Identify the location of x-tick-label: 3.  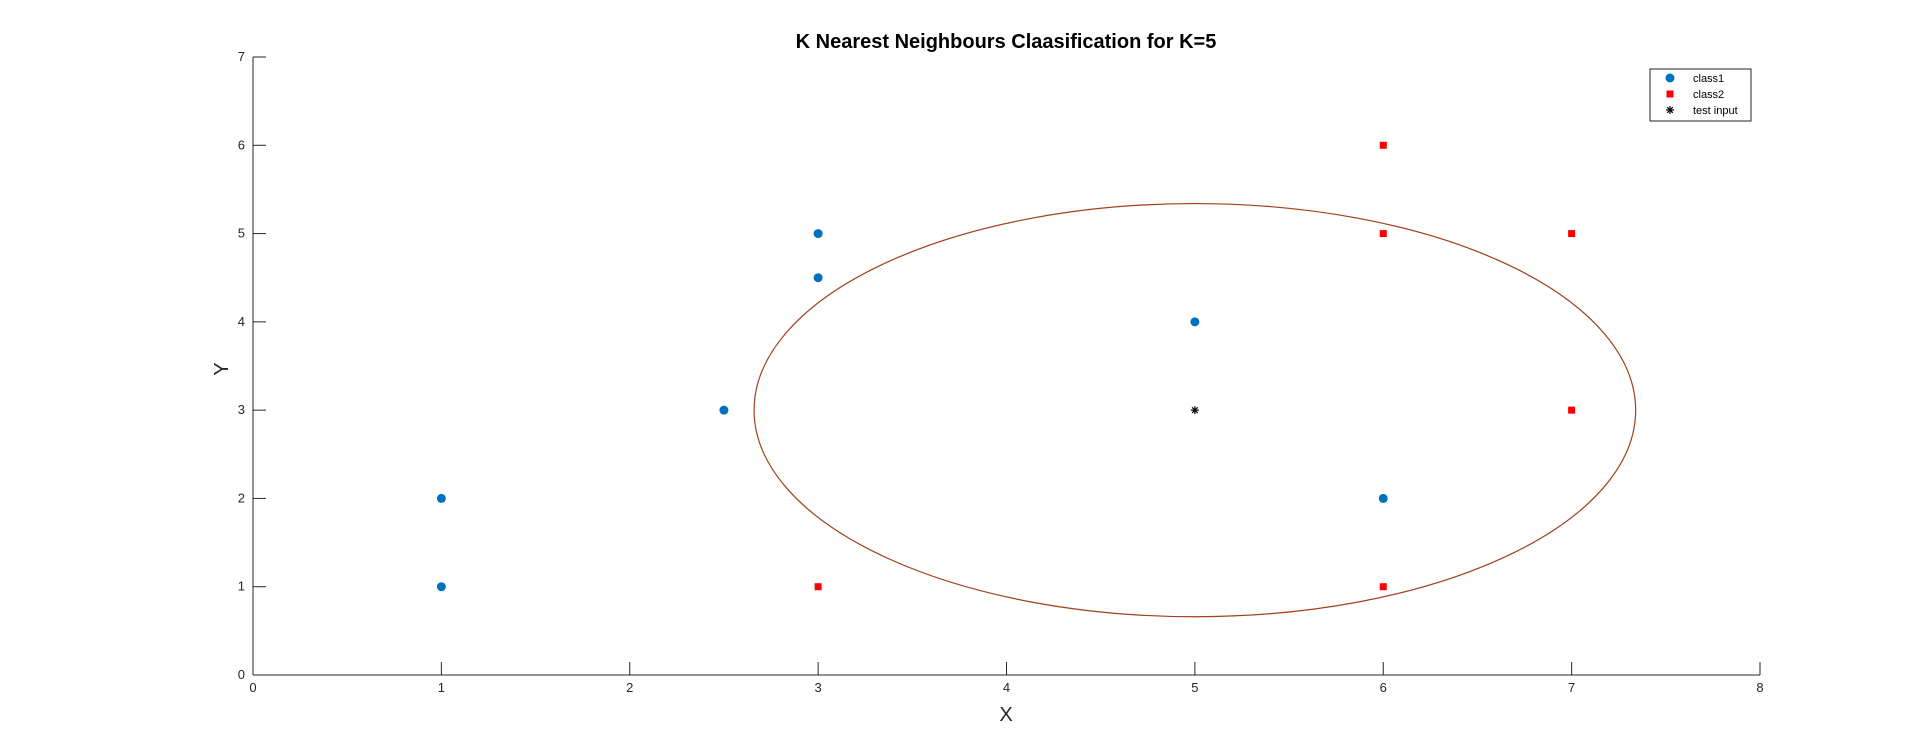
(818, 687).